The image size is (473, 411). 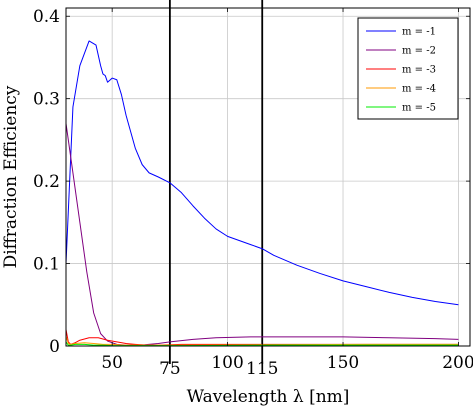 I want to click on legend-label: m = -5, so click(x=419, y=108).